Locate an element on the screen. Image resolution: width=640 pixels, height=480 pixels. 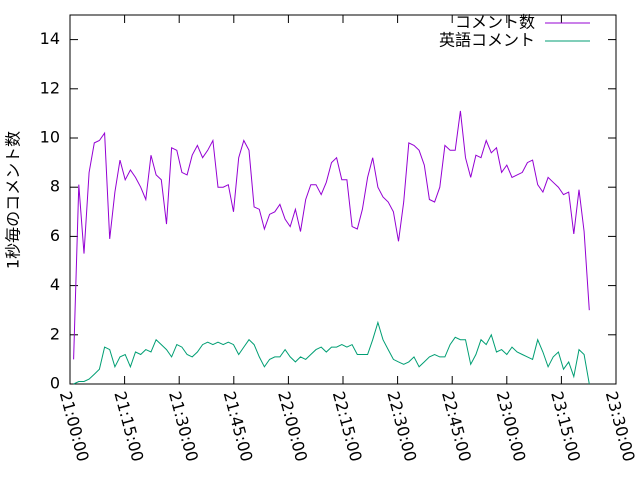
y-tick-label: 2 is located at coordinates (55, 333).